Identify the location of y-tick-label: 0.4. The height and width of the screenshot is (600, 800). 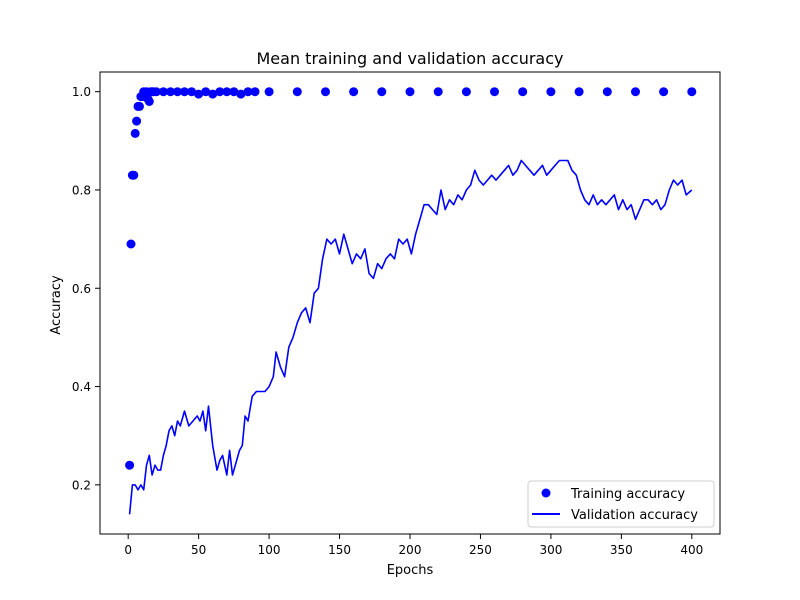
(81, 387).